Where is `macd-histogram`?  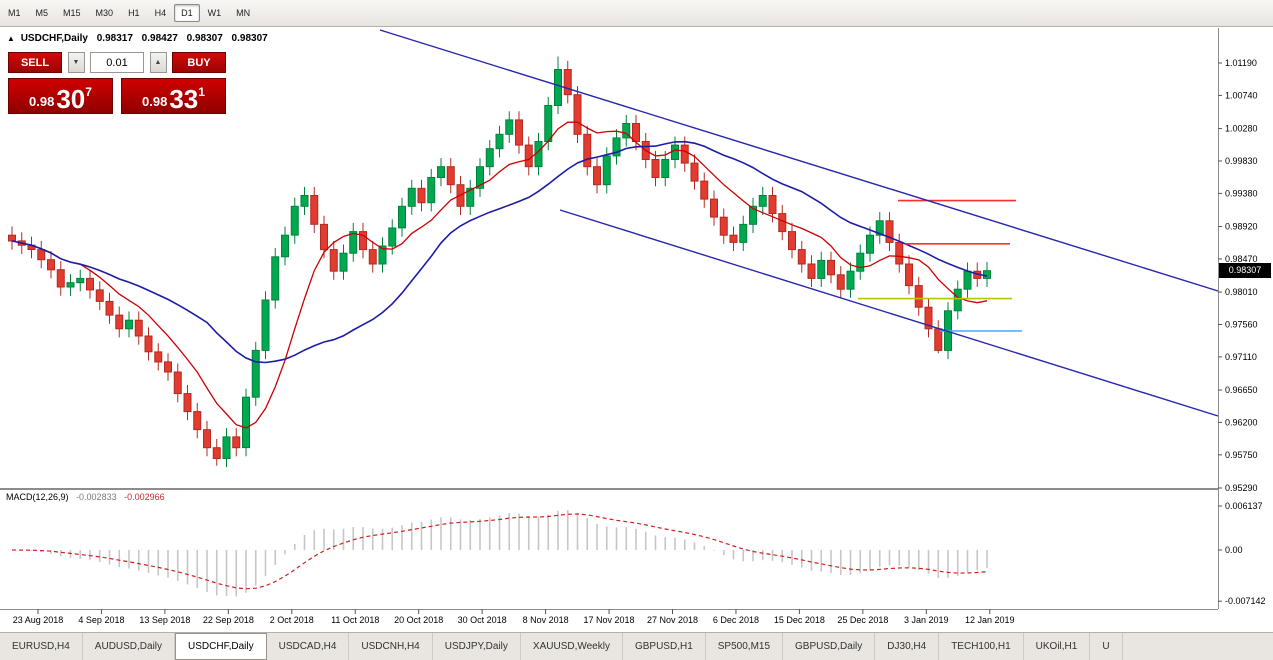 macd-histogram is located at coordinates (504, 553).